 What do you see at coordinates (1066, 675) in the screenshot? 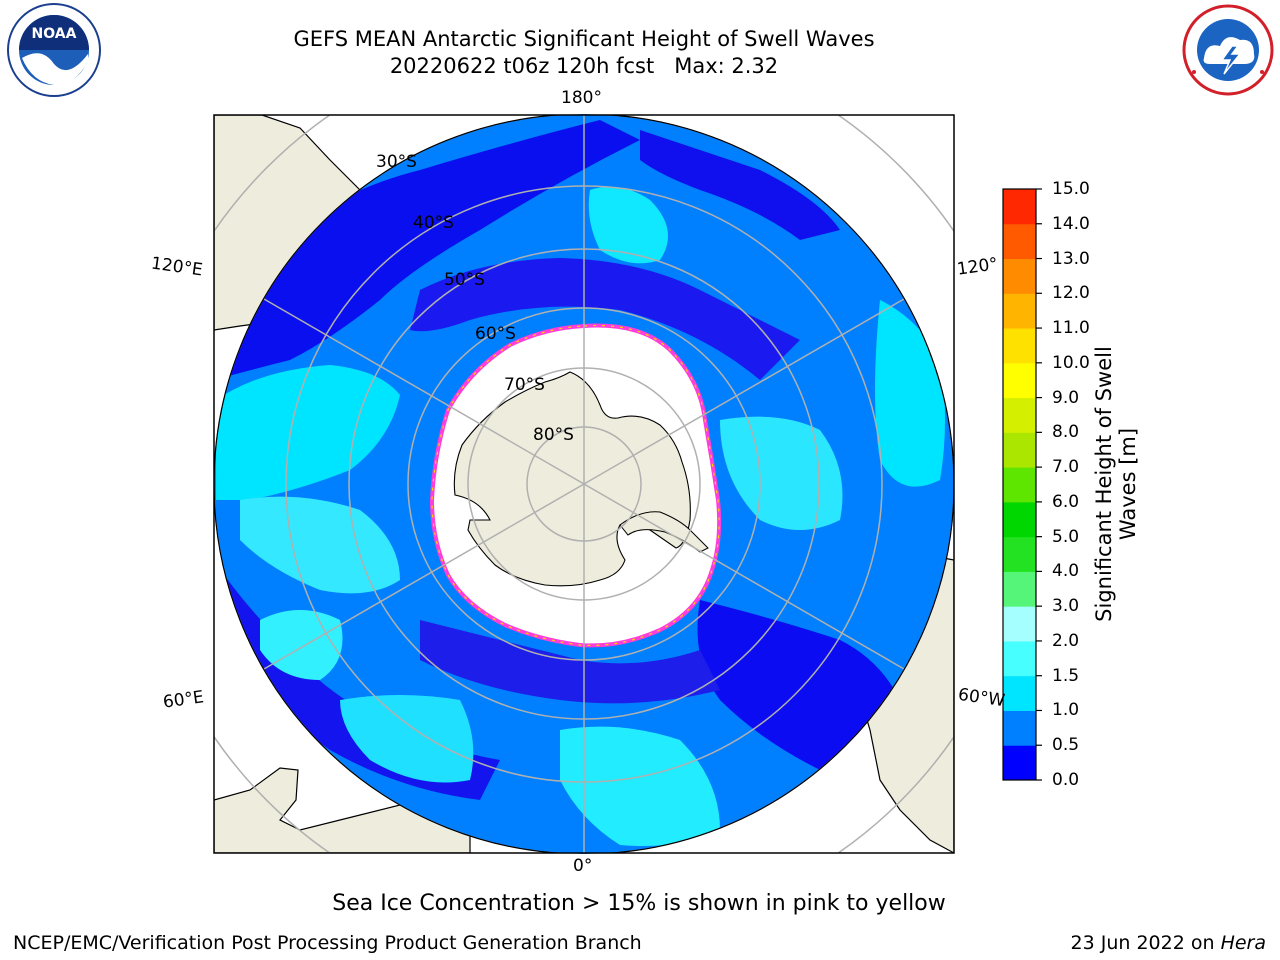
I see `colorbar-tick-label: 1.5` at bounding box center [1066, 675].